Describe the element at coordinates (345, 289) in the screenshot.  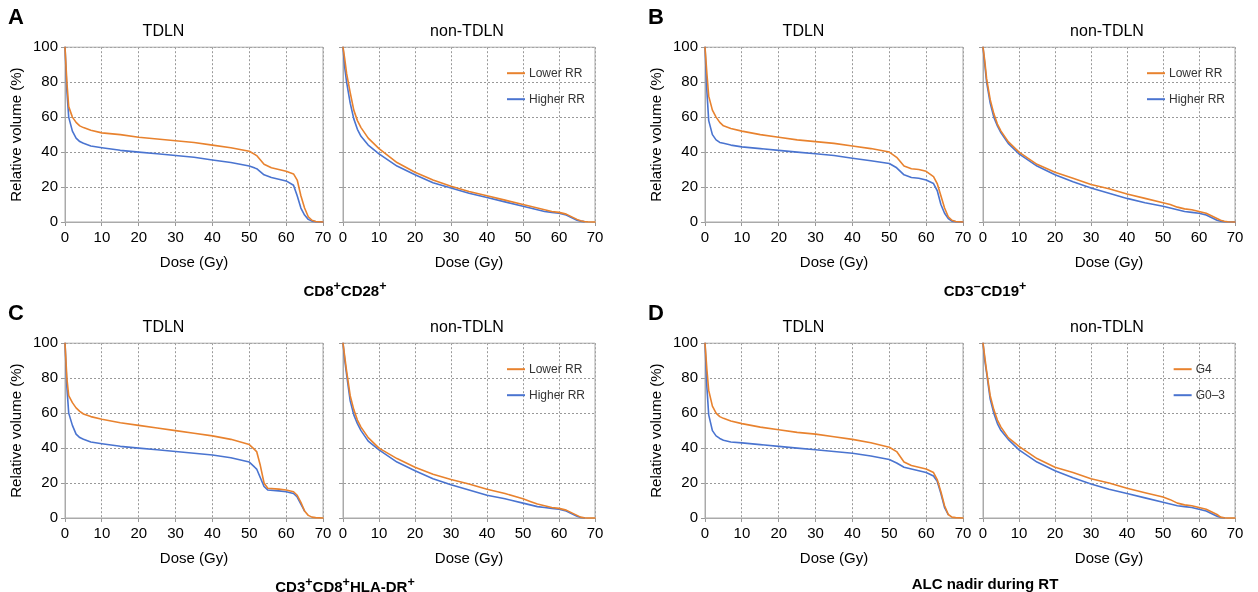
I see `text: CD8$^{+}$CD28$^{+}$` at that location.